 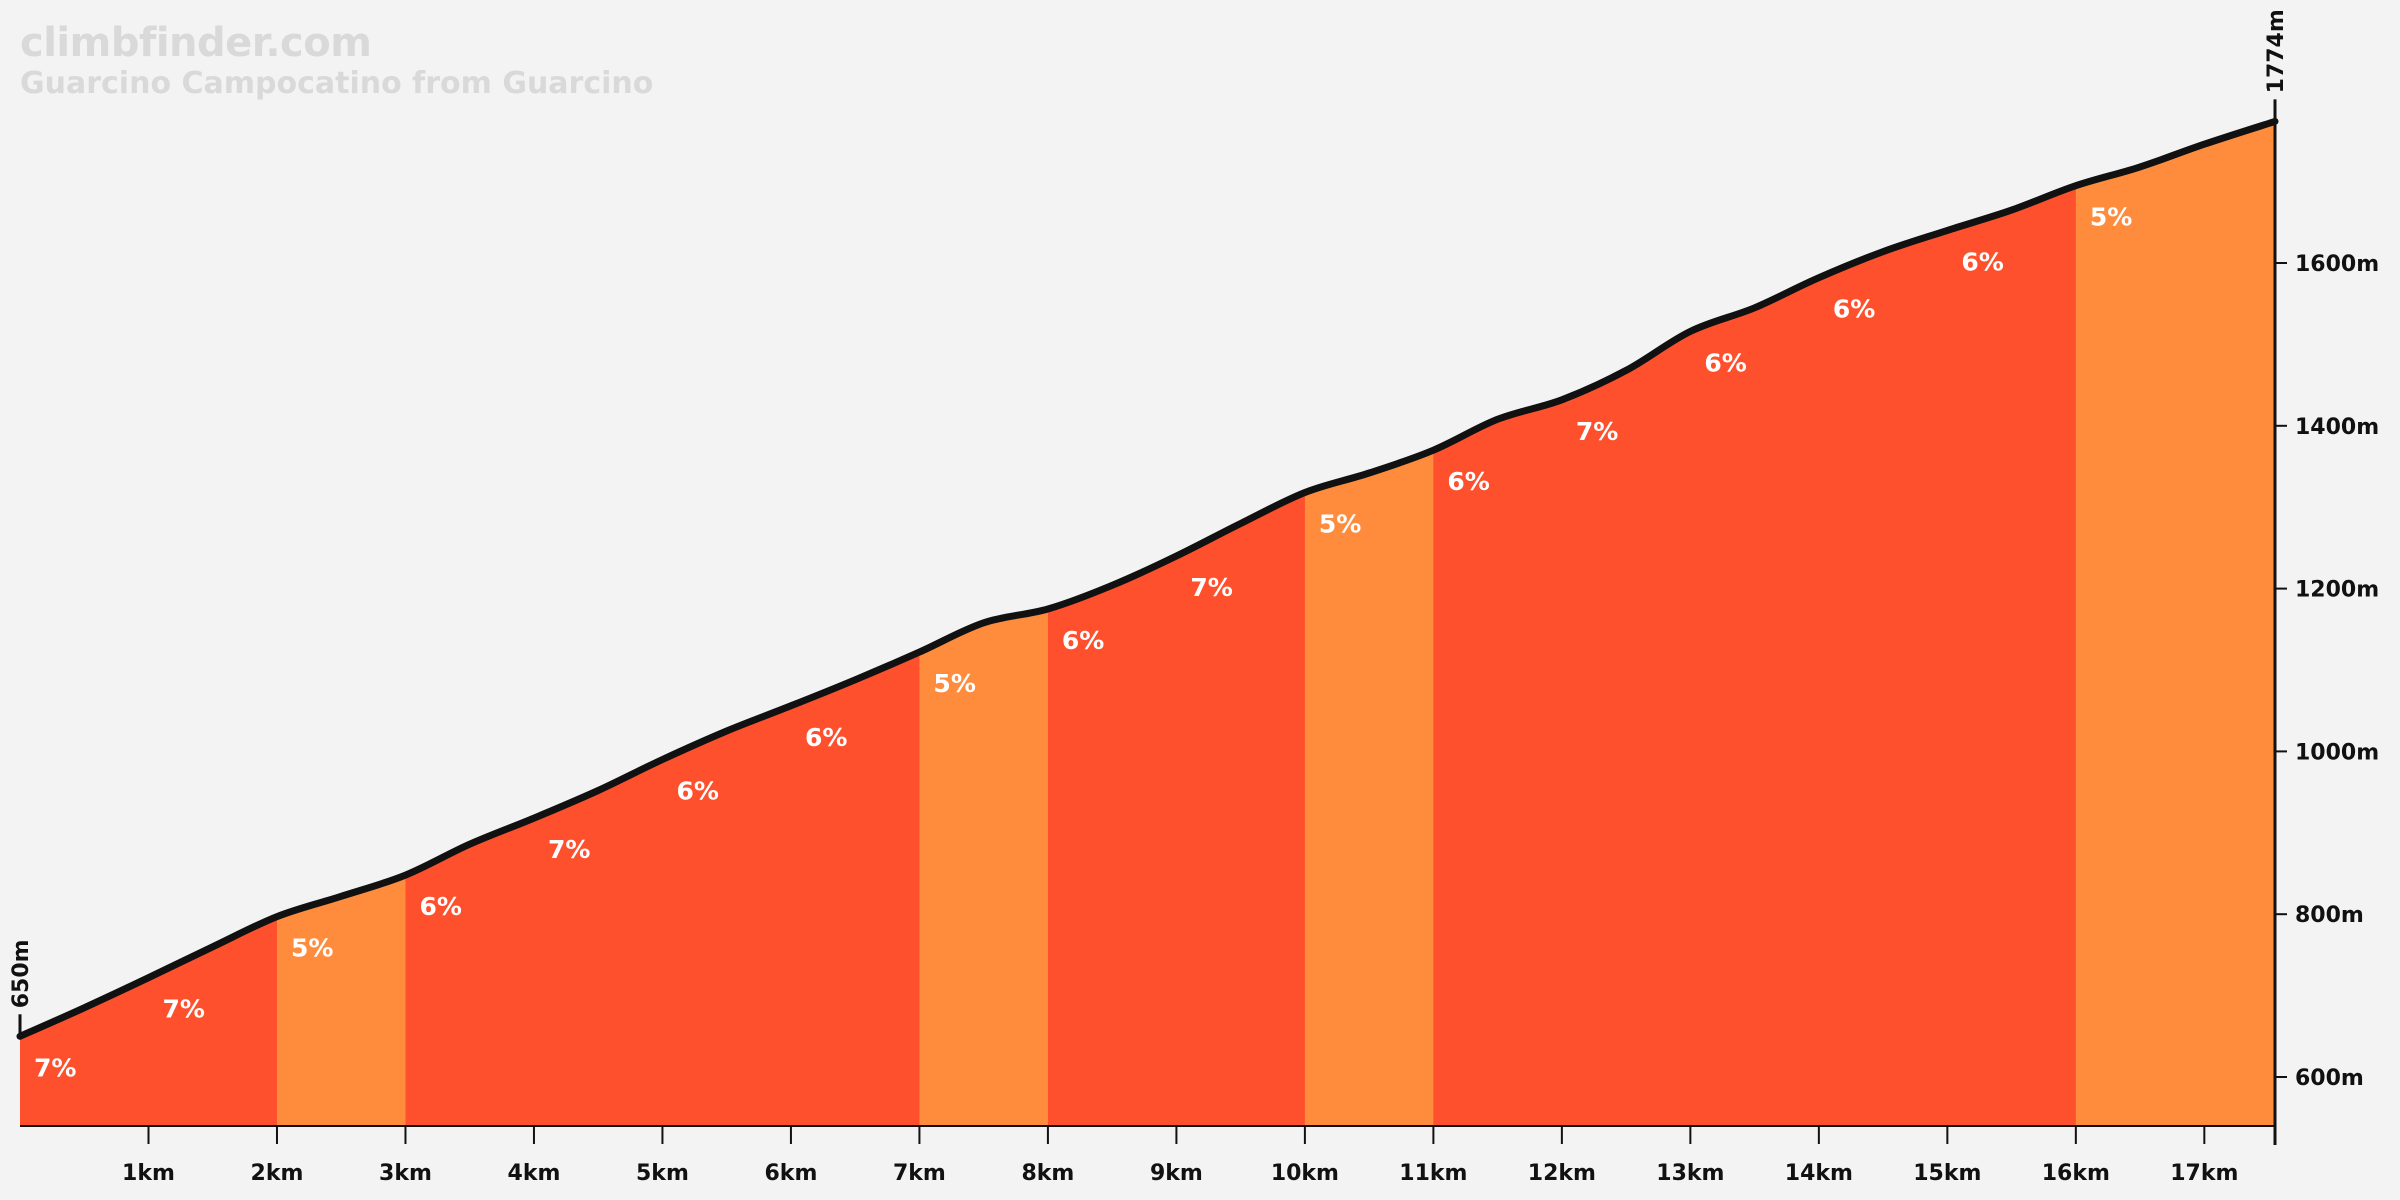 I want to click on x-tick-label: 9km, so click(x=1176, y=1173).